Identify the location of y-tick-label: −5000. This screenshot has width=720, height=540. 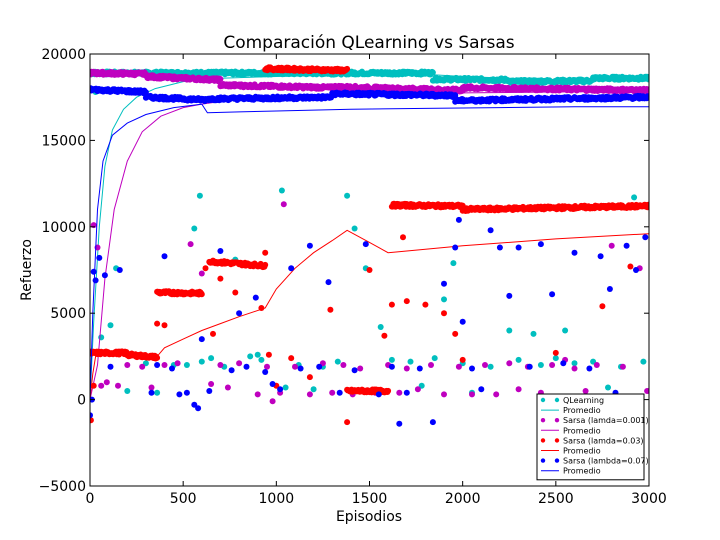
(62, 487).